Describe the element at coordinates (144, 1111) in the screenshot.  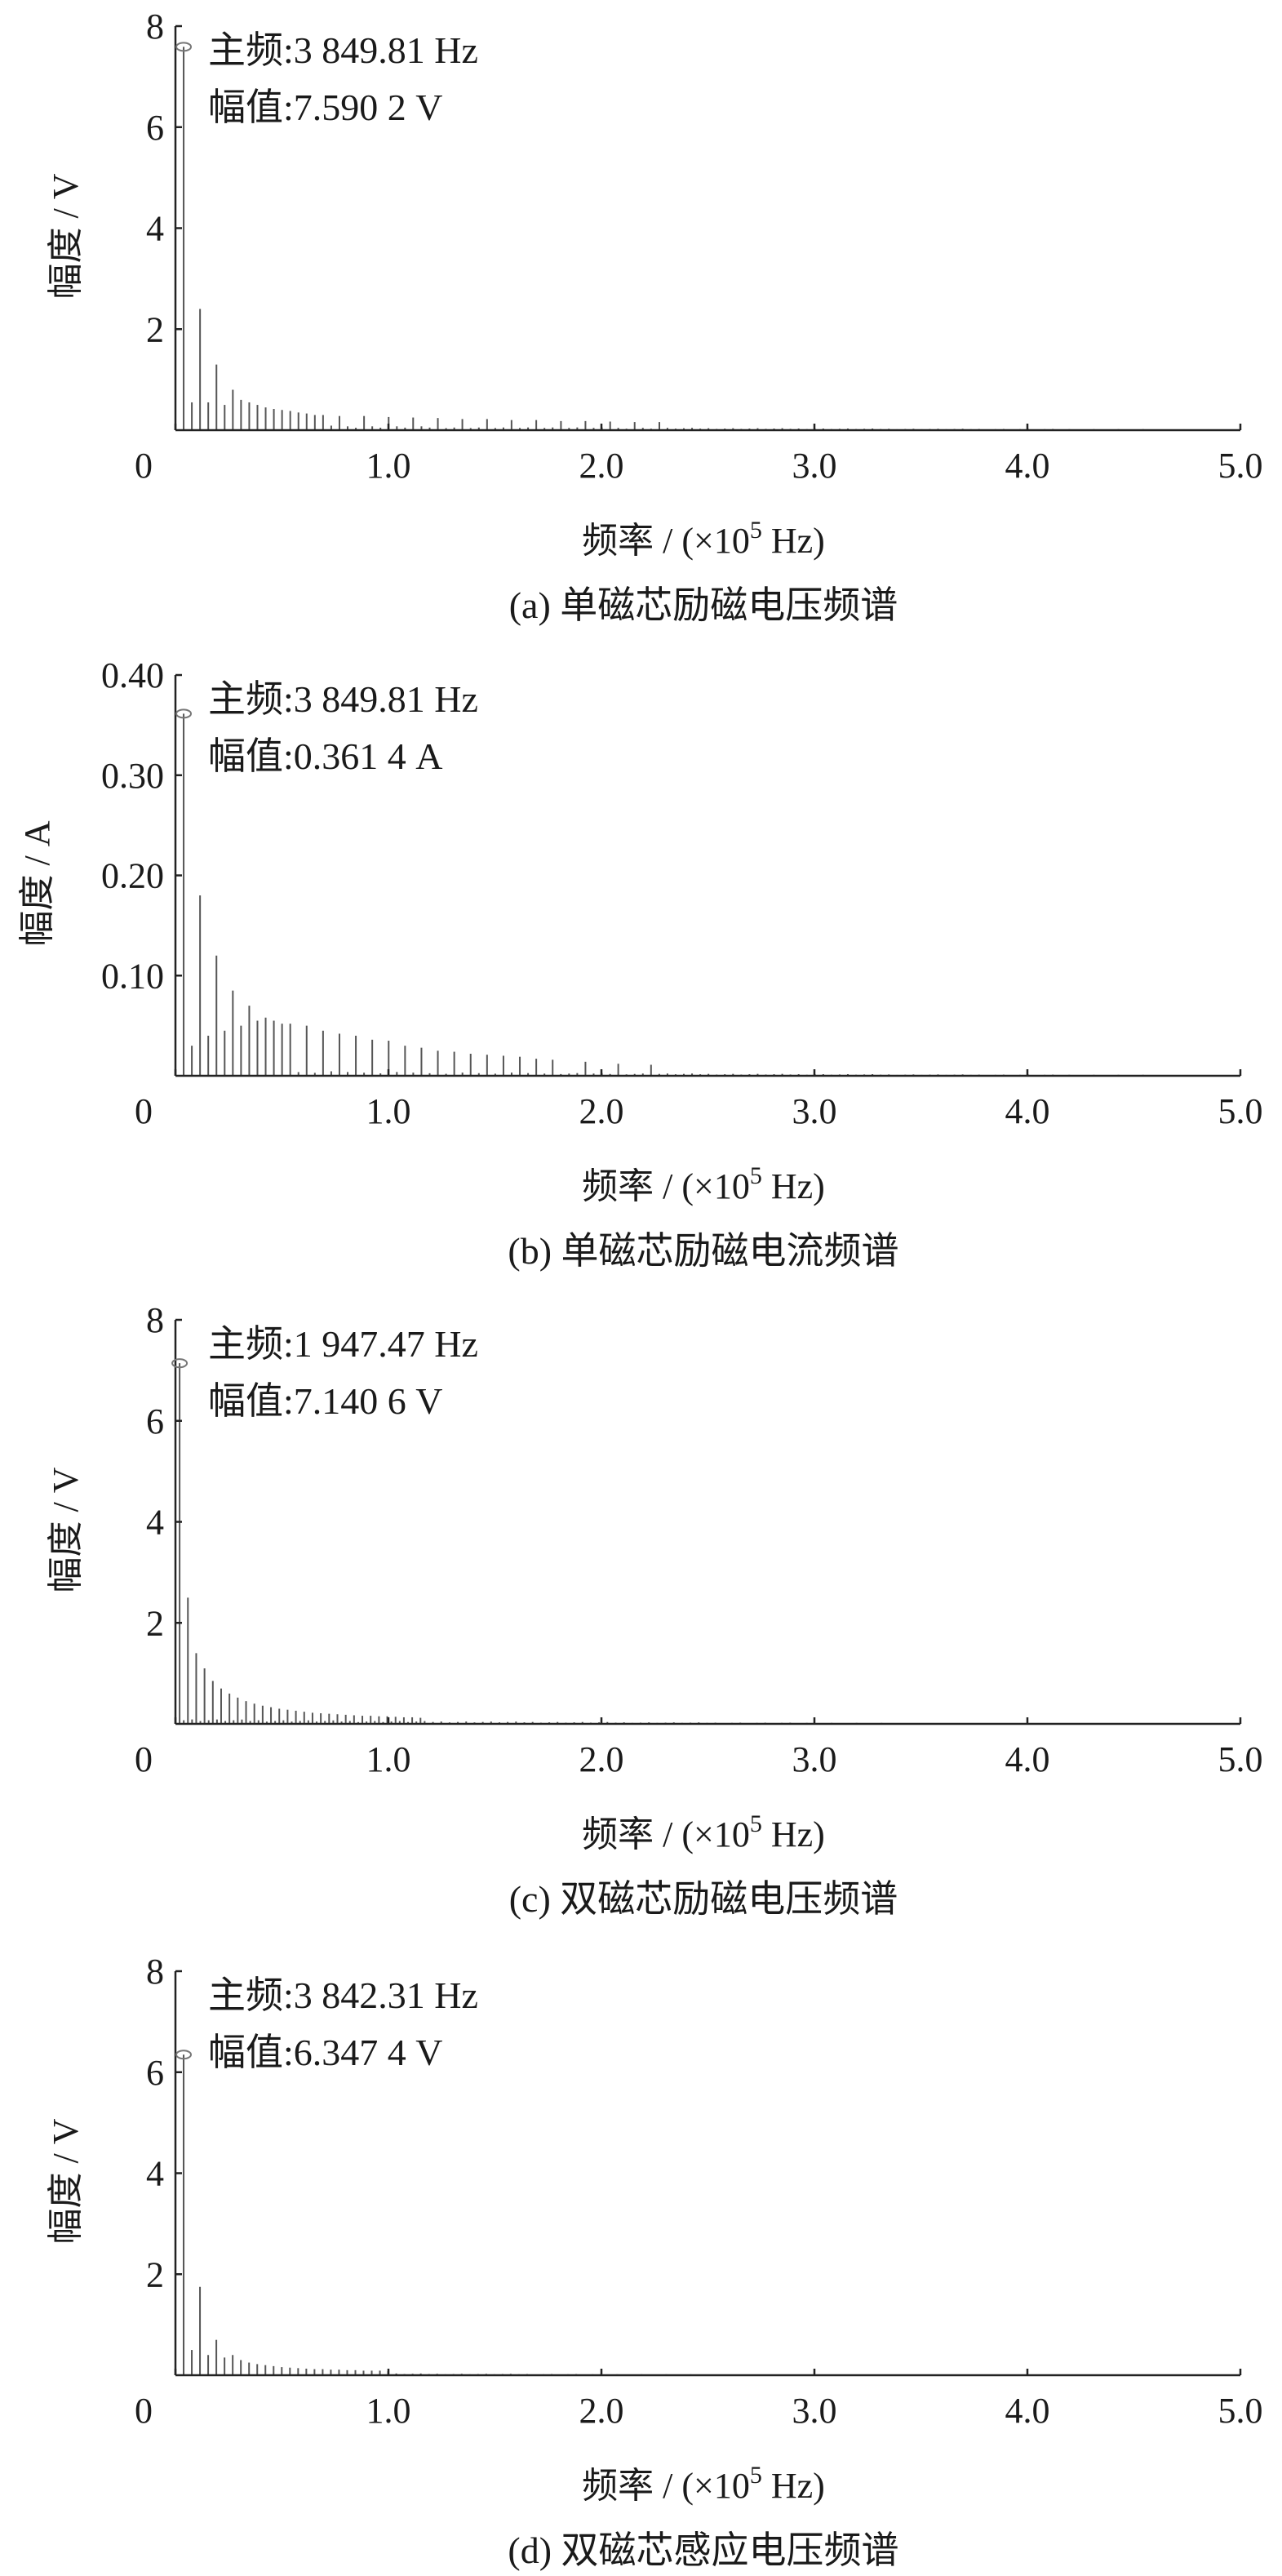
I see `panel-b-x-tick-label: 0` at that location.